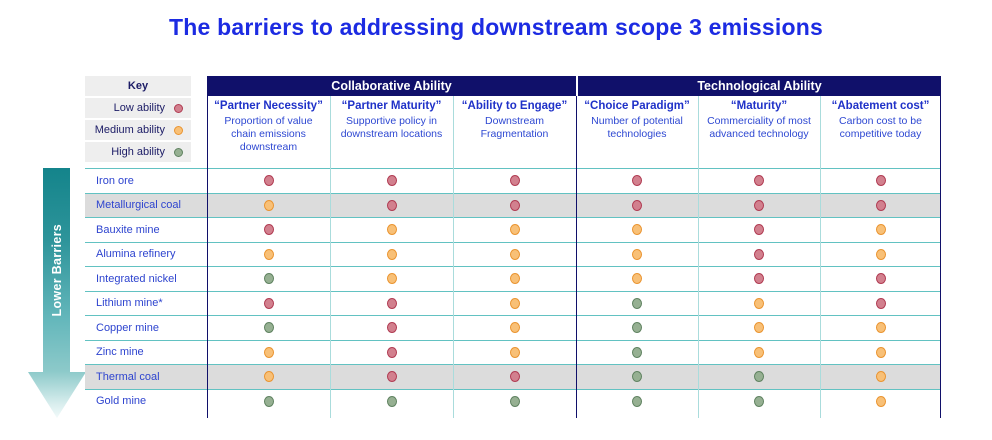 The width and height of the screenshot is (992, 440). I want to click on table-row: Gold mine, so click(513, 401).